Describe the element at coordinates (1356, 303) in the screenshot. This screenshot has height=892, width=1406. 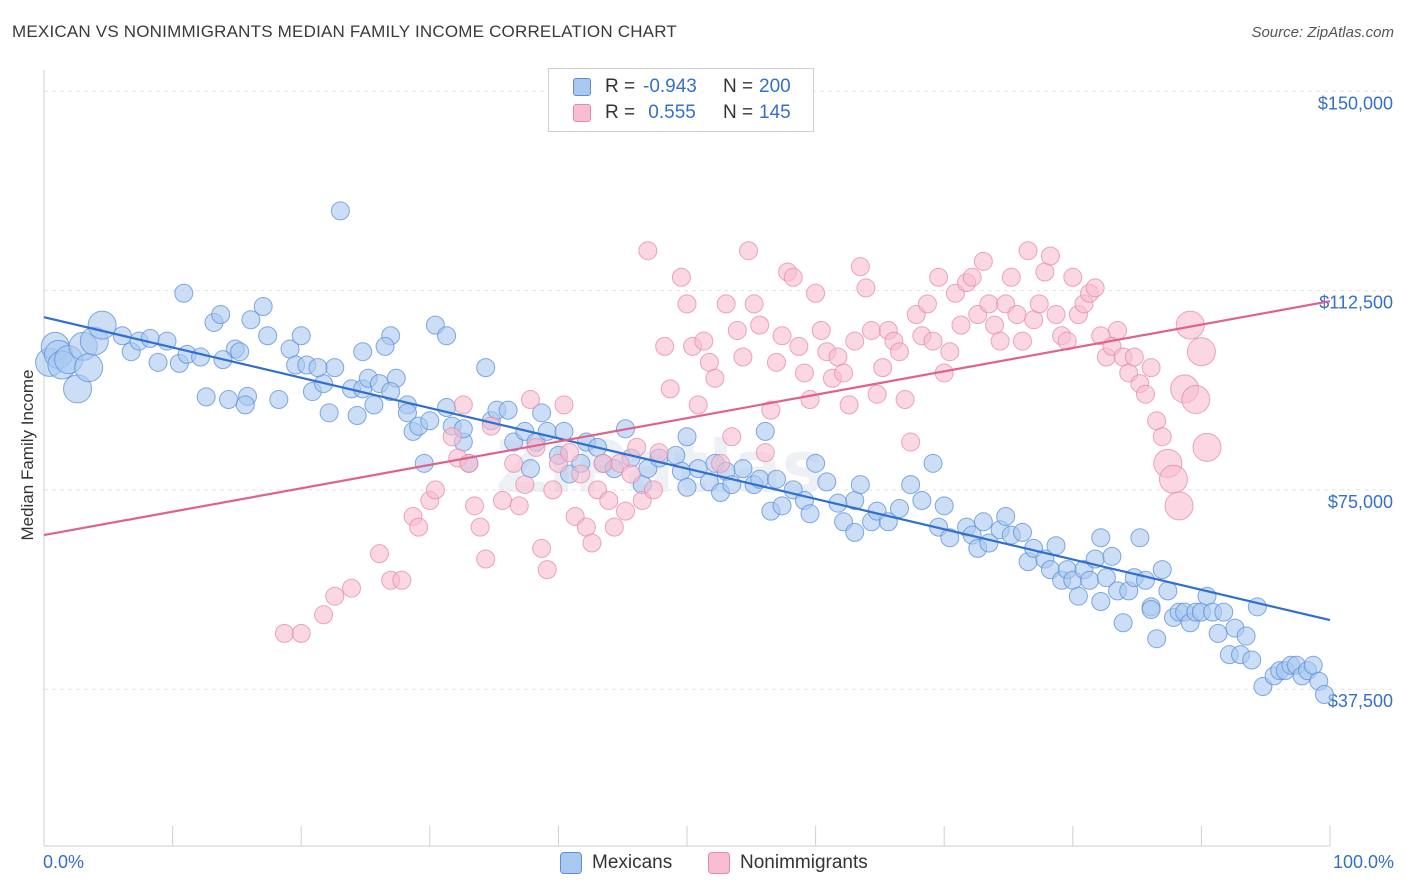
I see `y-tick-label: $112,500` at that location.